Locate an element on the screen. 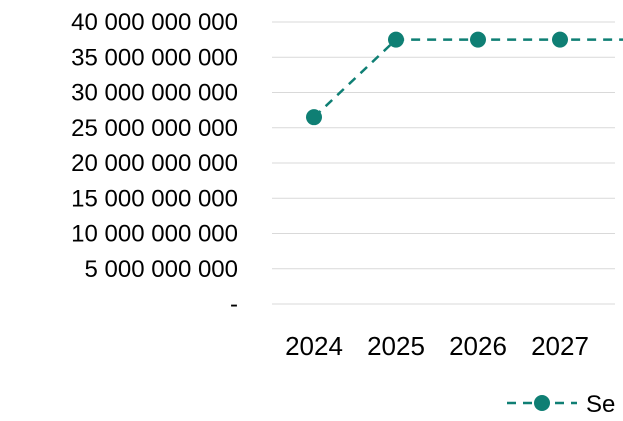 This screenshot has height=421, width=623. series-layer is located at coordinates (464, 78).